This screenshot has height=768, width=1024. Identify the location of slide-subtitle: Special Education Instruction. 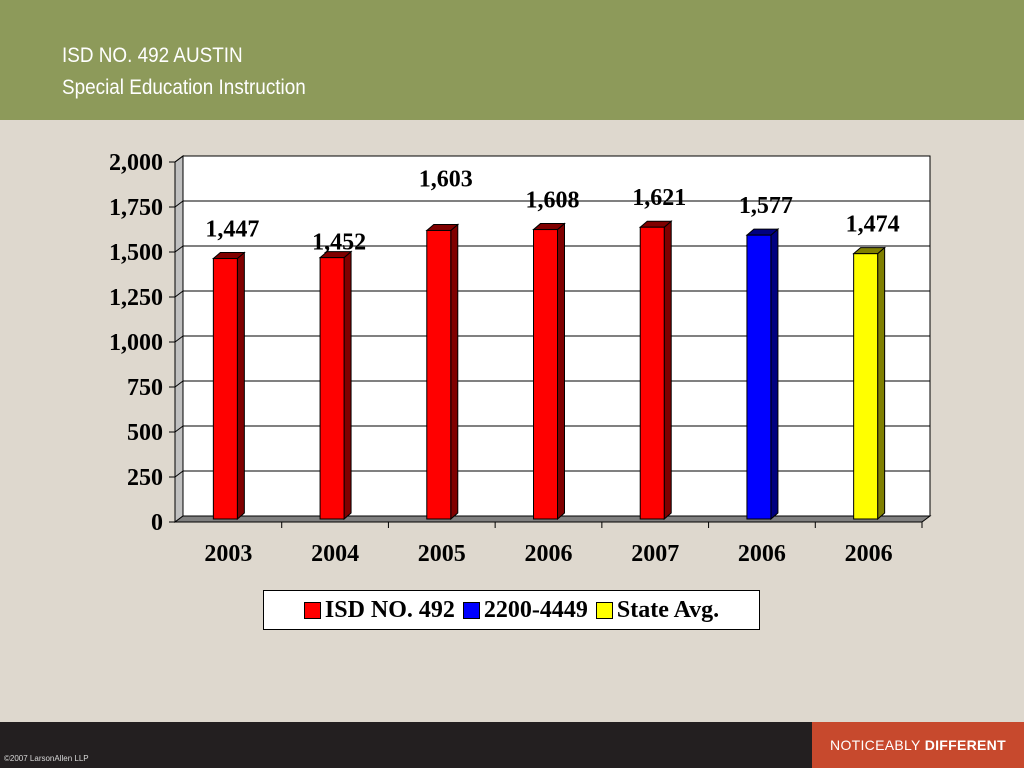
(184, 87).